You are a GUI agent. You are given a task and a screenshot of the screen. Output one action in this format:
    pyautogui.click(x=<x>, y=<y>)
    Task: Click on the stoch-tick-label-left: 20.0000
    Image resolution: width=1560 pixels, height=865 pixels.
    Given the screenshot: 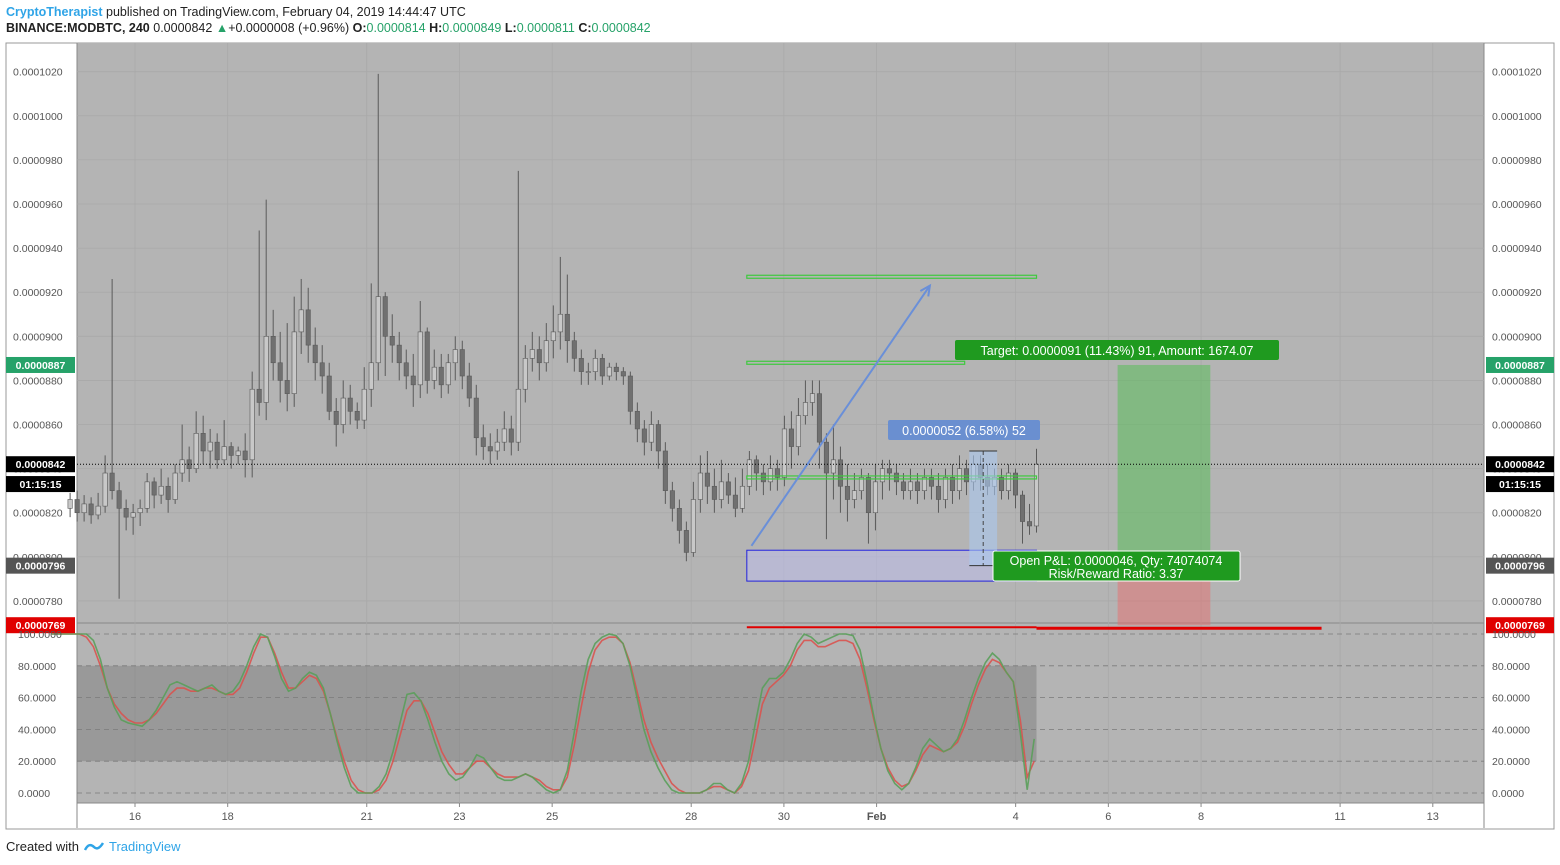 What is the action you would take?
    pyautogui.click(x=37, y=762)
    